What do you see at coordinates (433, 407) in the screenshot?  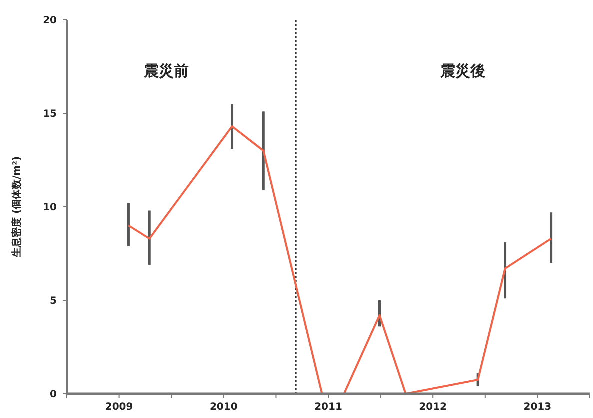 I see `x-tick-label: 2012` at bounding box center [433, 407].